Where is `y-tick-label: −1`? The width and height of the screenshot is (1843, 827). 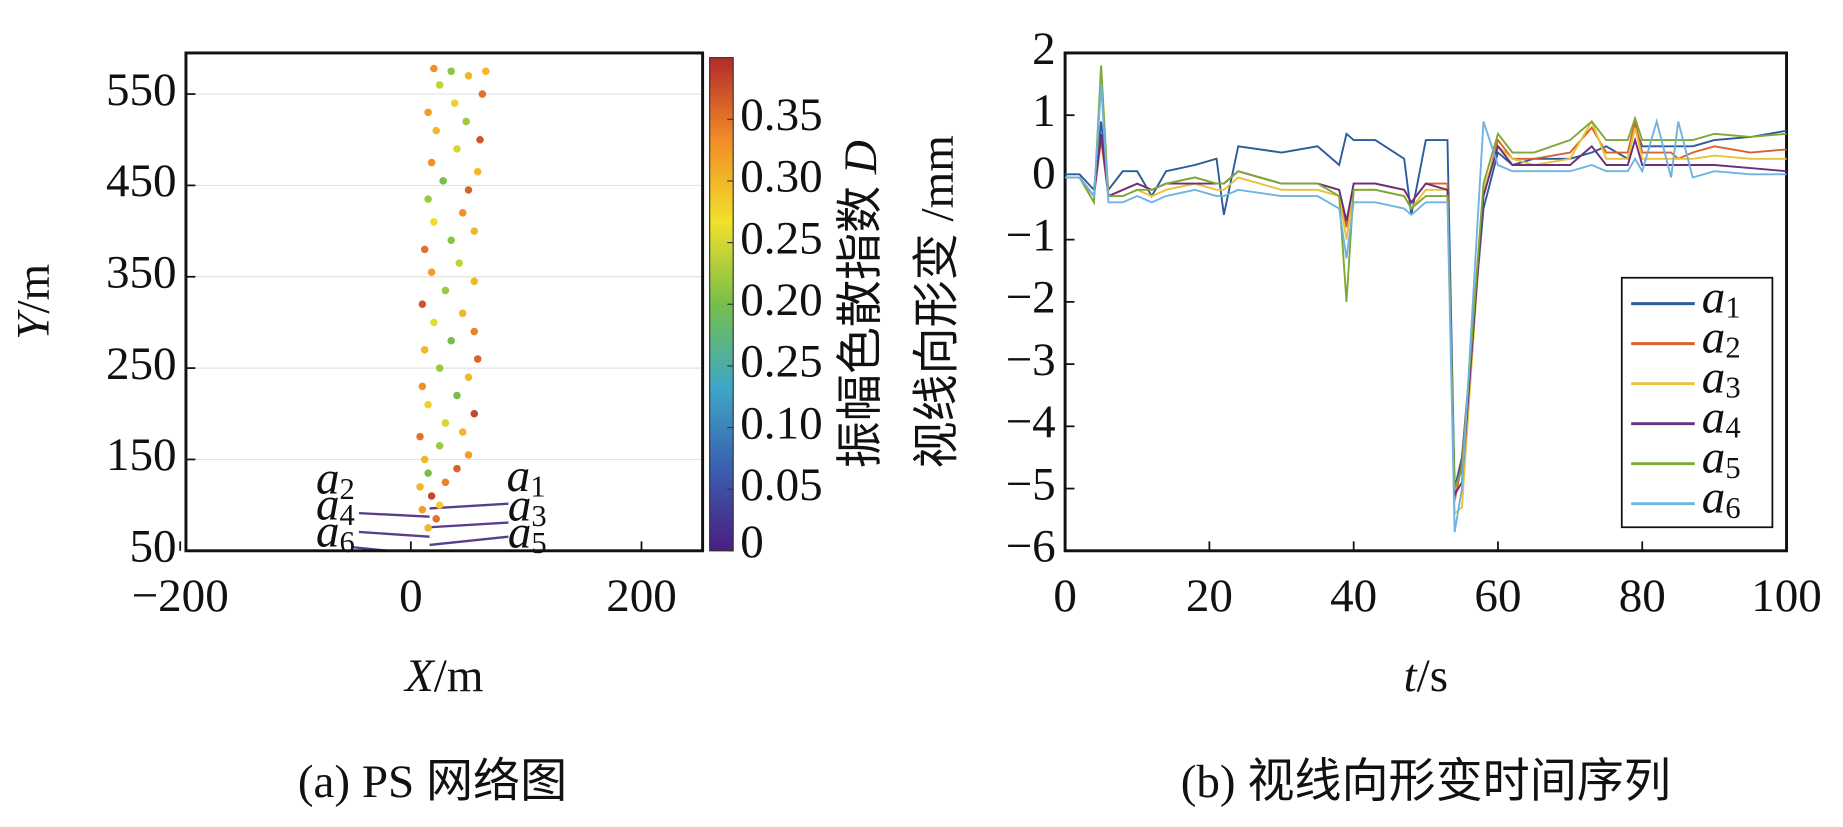
y-tick-label: −1 is located at coordinates (1031, 235).